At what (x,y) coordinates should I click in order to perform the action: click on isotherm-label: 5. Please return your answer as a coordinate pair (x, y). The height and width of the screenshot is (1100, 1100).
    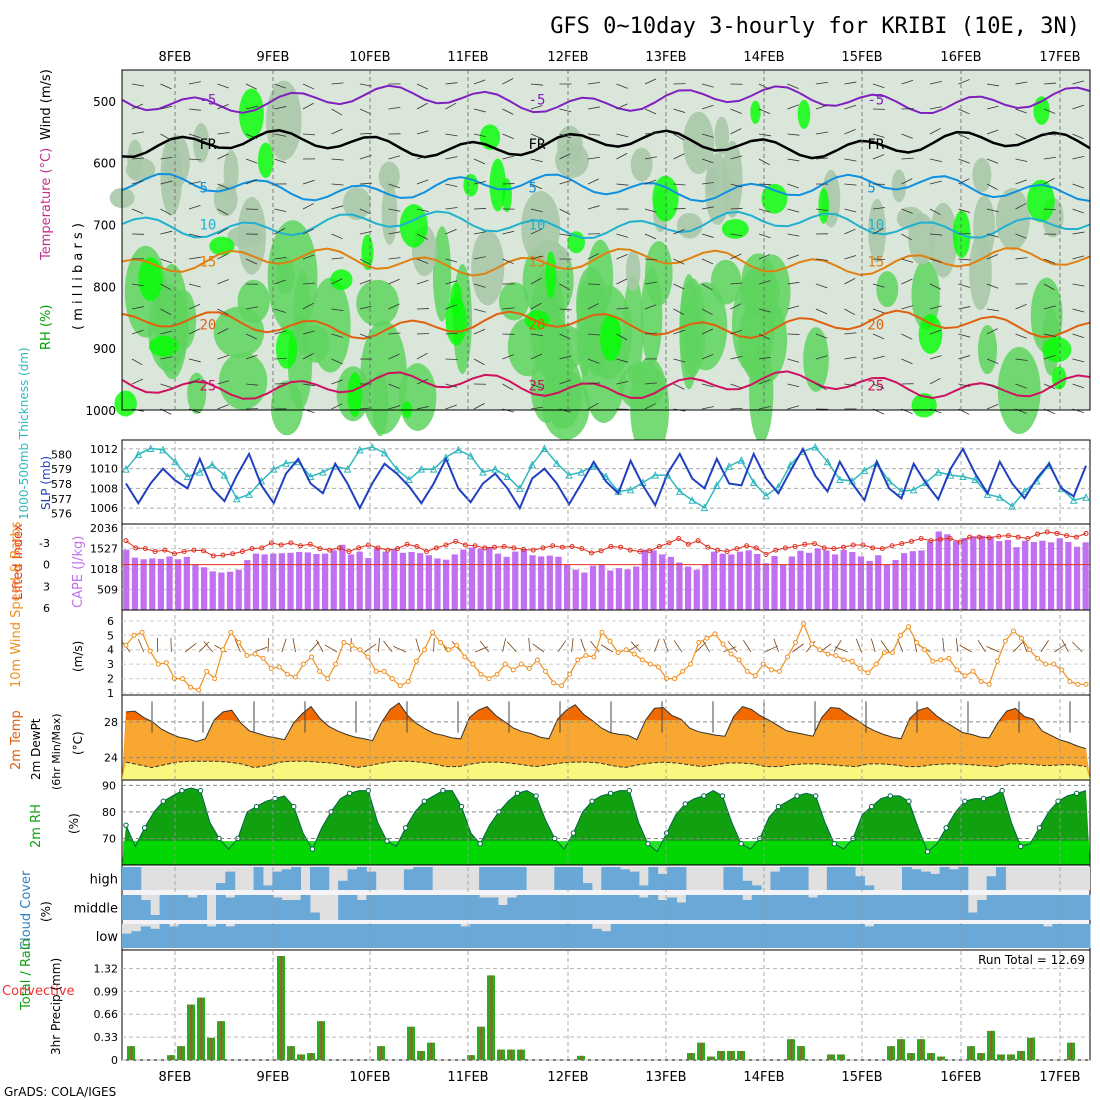
    Looking at the image, I should click on (203, 188).